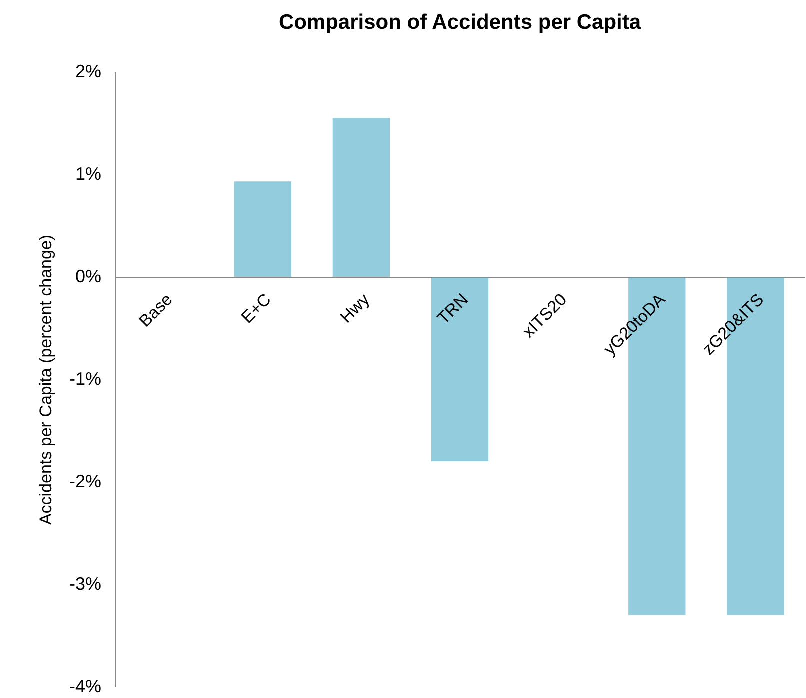  I want to click on y-tick-label: 2%, so click(88, 72).